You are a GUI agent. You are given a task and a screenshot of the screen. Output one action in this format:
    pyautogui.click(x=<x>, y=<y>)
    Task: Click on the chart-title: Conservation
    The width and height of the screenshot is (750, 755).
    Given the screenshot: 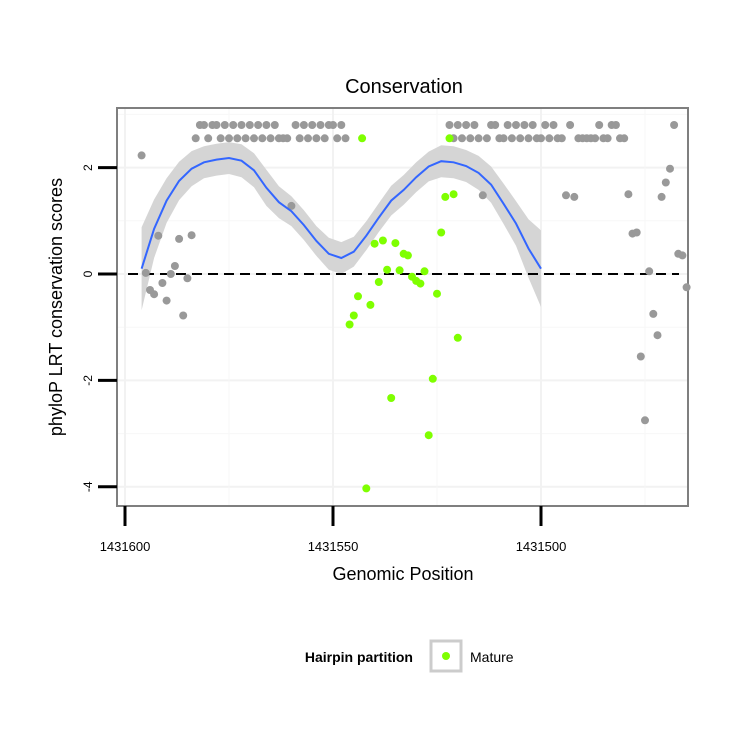 What is the action you would take?
    pyautogui.click(x=404, y=87)
    